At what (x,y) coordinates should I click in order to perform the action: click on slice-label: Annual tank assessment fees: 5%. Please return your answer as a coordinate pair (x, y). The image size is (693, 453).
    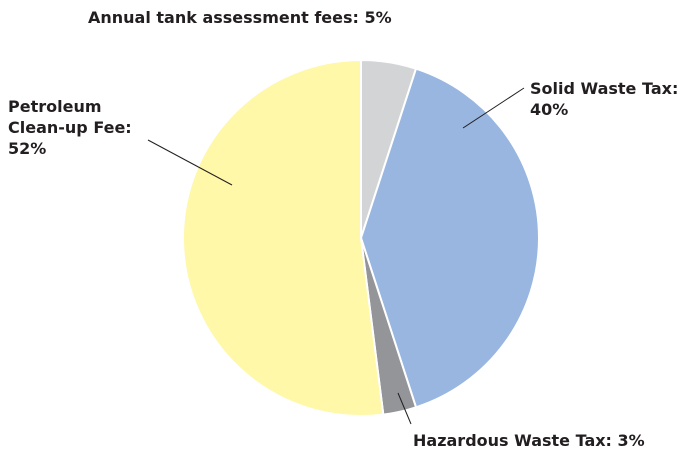
    Looking at the image, I should click on (240, 17).